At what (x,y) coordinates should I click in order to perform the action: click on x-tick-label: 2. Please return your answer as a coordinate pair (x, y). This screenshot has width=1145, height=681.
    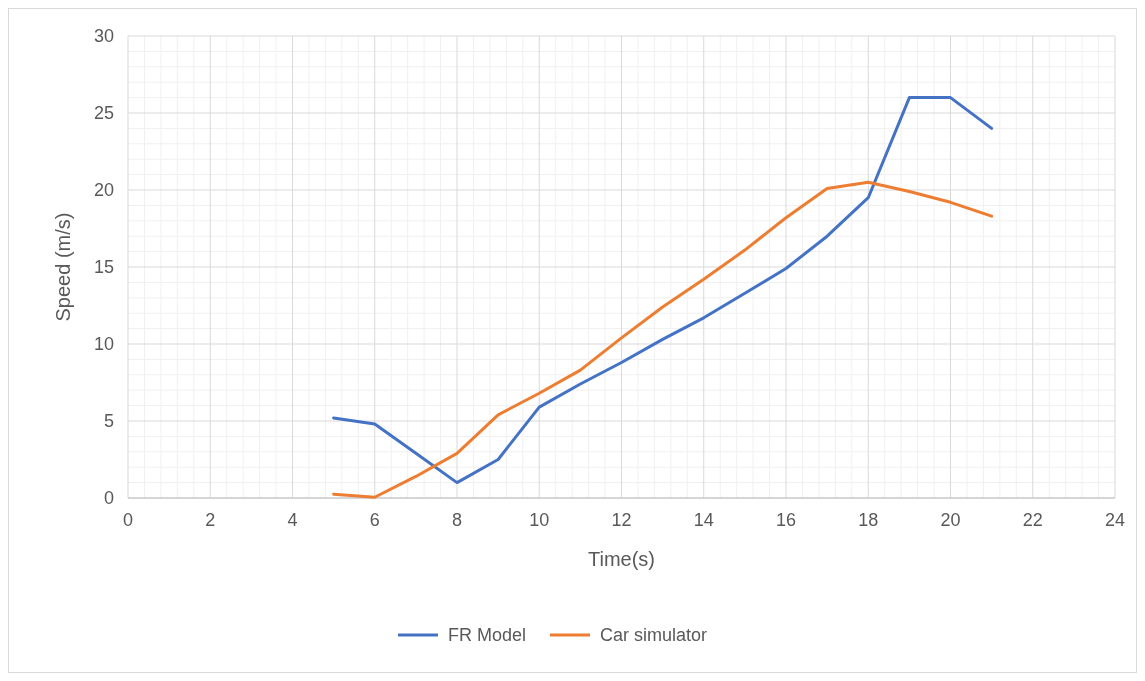
    Looking at the image, I should click on (210, 520).